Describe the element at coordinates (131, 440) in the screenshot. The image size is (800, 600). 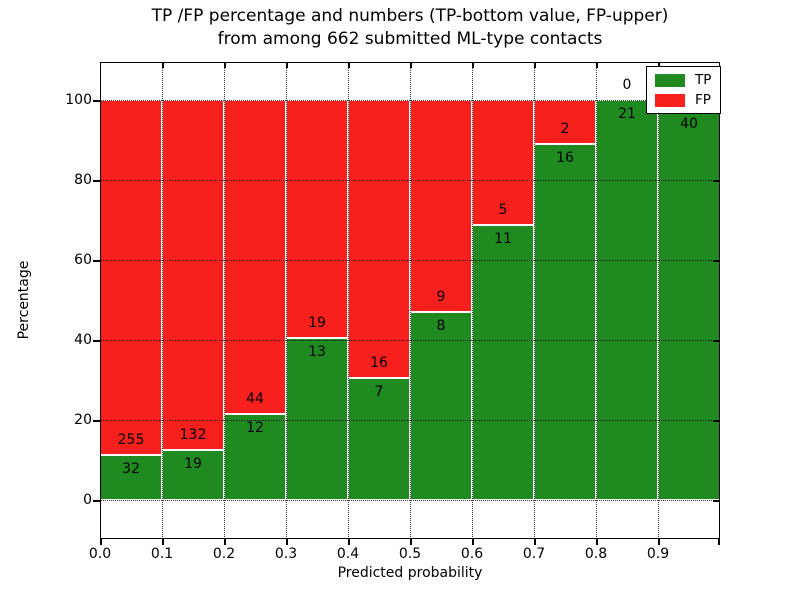
I see `fp-count-label-0: 255` at that location.